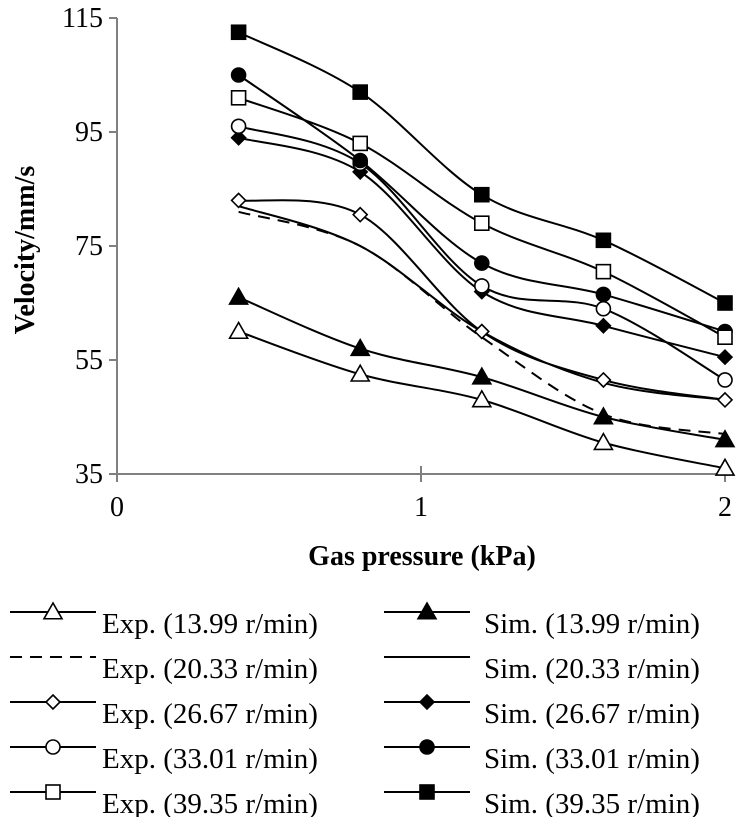 Image resolution: width=750 pixels, height=817 pixels. I want to click on y-tick-label: 35, so click(89, 474).